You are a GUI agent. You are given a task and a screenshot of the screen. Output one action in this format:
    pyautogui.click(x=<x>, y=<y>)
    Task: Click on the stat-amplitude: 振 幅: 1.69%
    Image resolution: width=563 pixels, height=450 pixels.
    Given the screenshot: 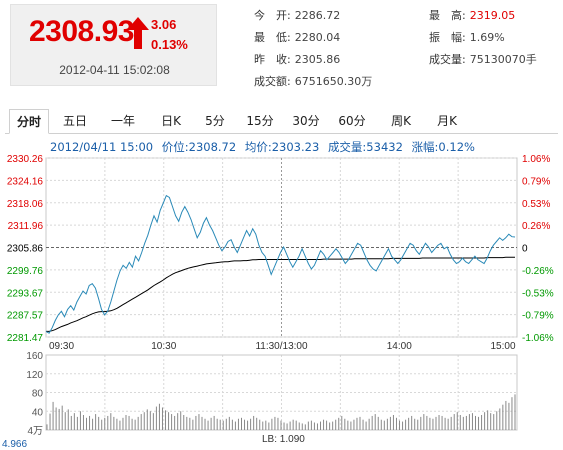 What is the action you would take?
    pyautogui.click(x=467, y=37)
    